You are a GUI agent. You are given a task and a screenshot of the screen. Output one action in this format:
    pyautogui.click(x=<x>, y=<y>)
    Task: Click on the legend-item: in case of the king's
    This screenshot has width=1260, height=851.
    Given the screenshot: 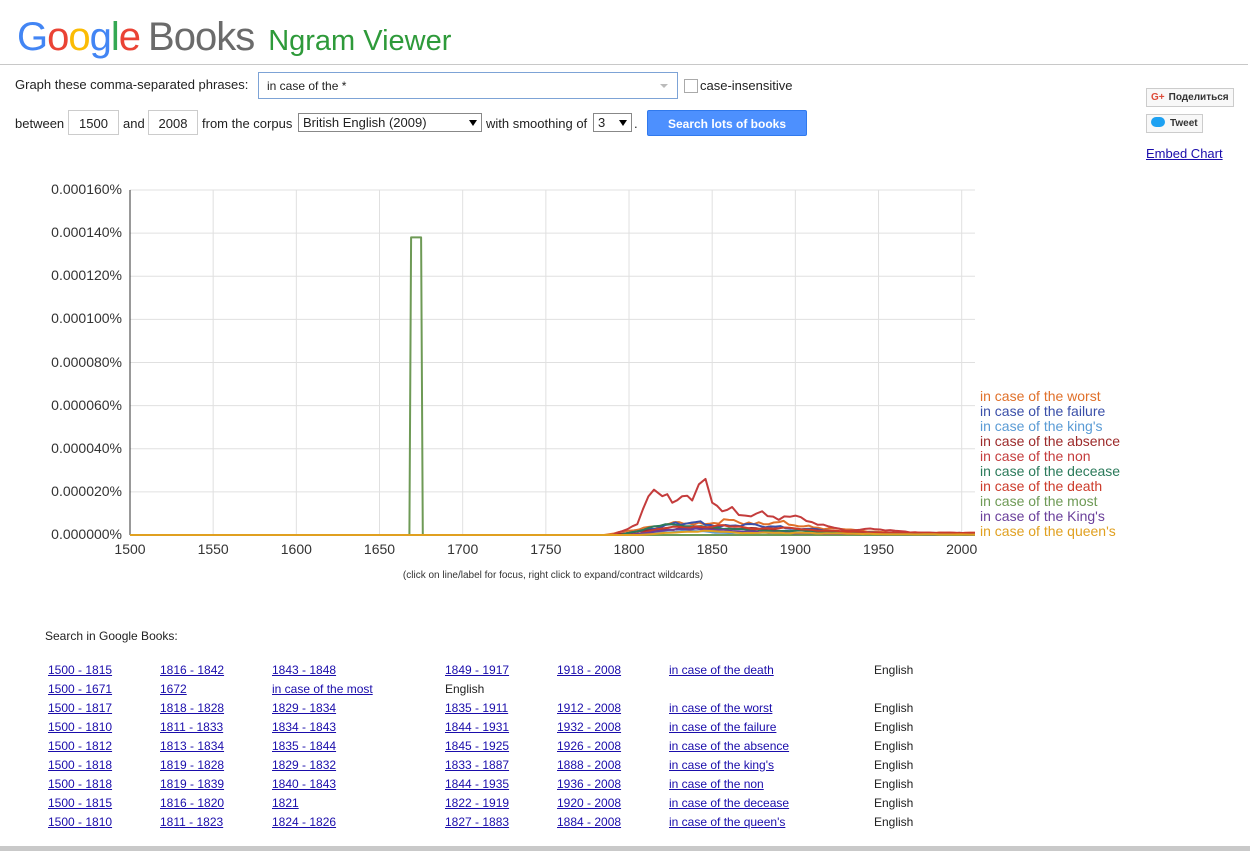 What is the action you would take?
    pyautogui.click(x=1041, y=426)
    